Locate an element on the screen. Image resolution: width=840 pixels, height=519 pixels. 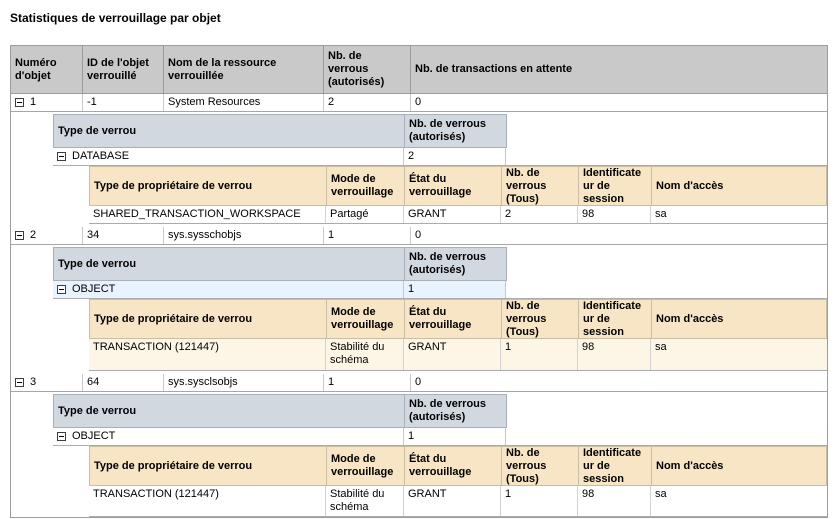
col-header-waiting-transactions: Nb. de transactions en attente is located at coordinates (494, 69).